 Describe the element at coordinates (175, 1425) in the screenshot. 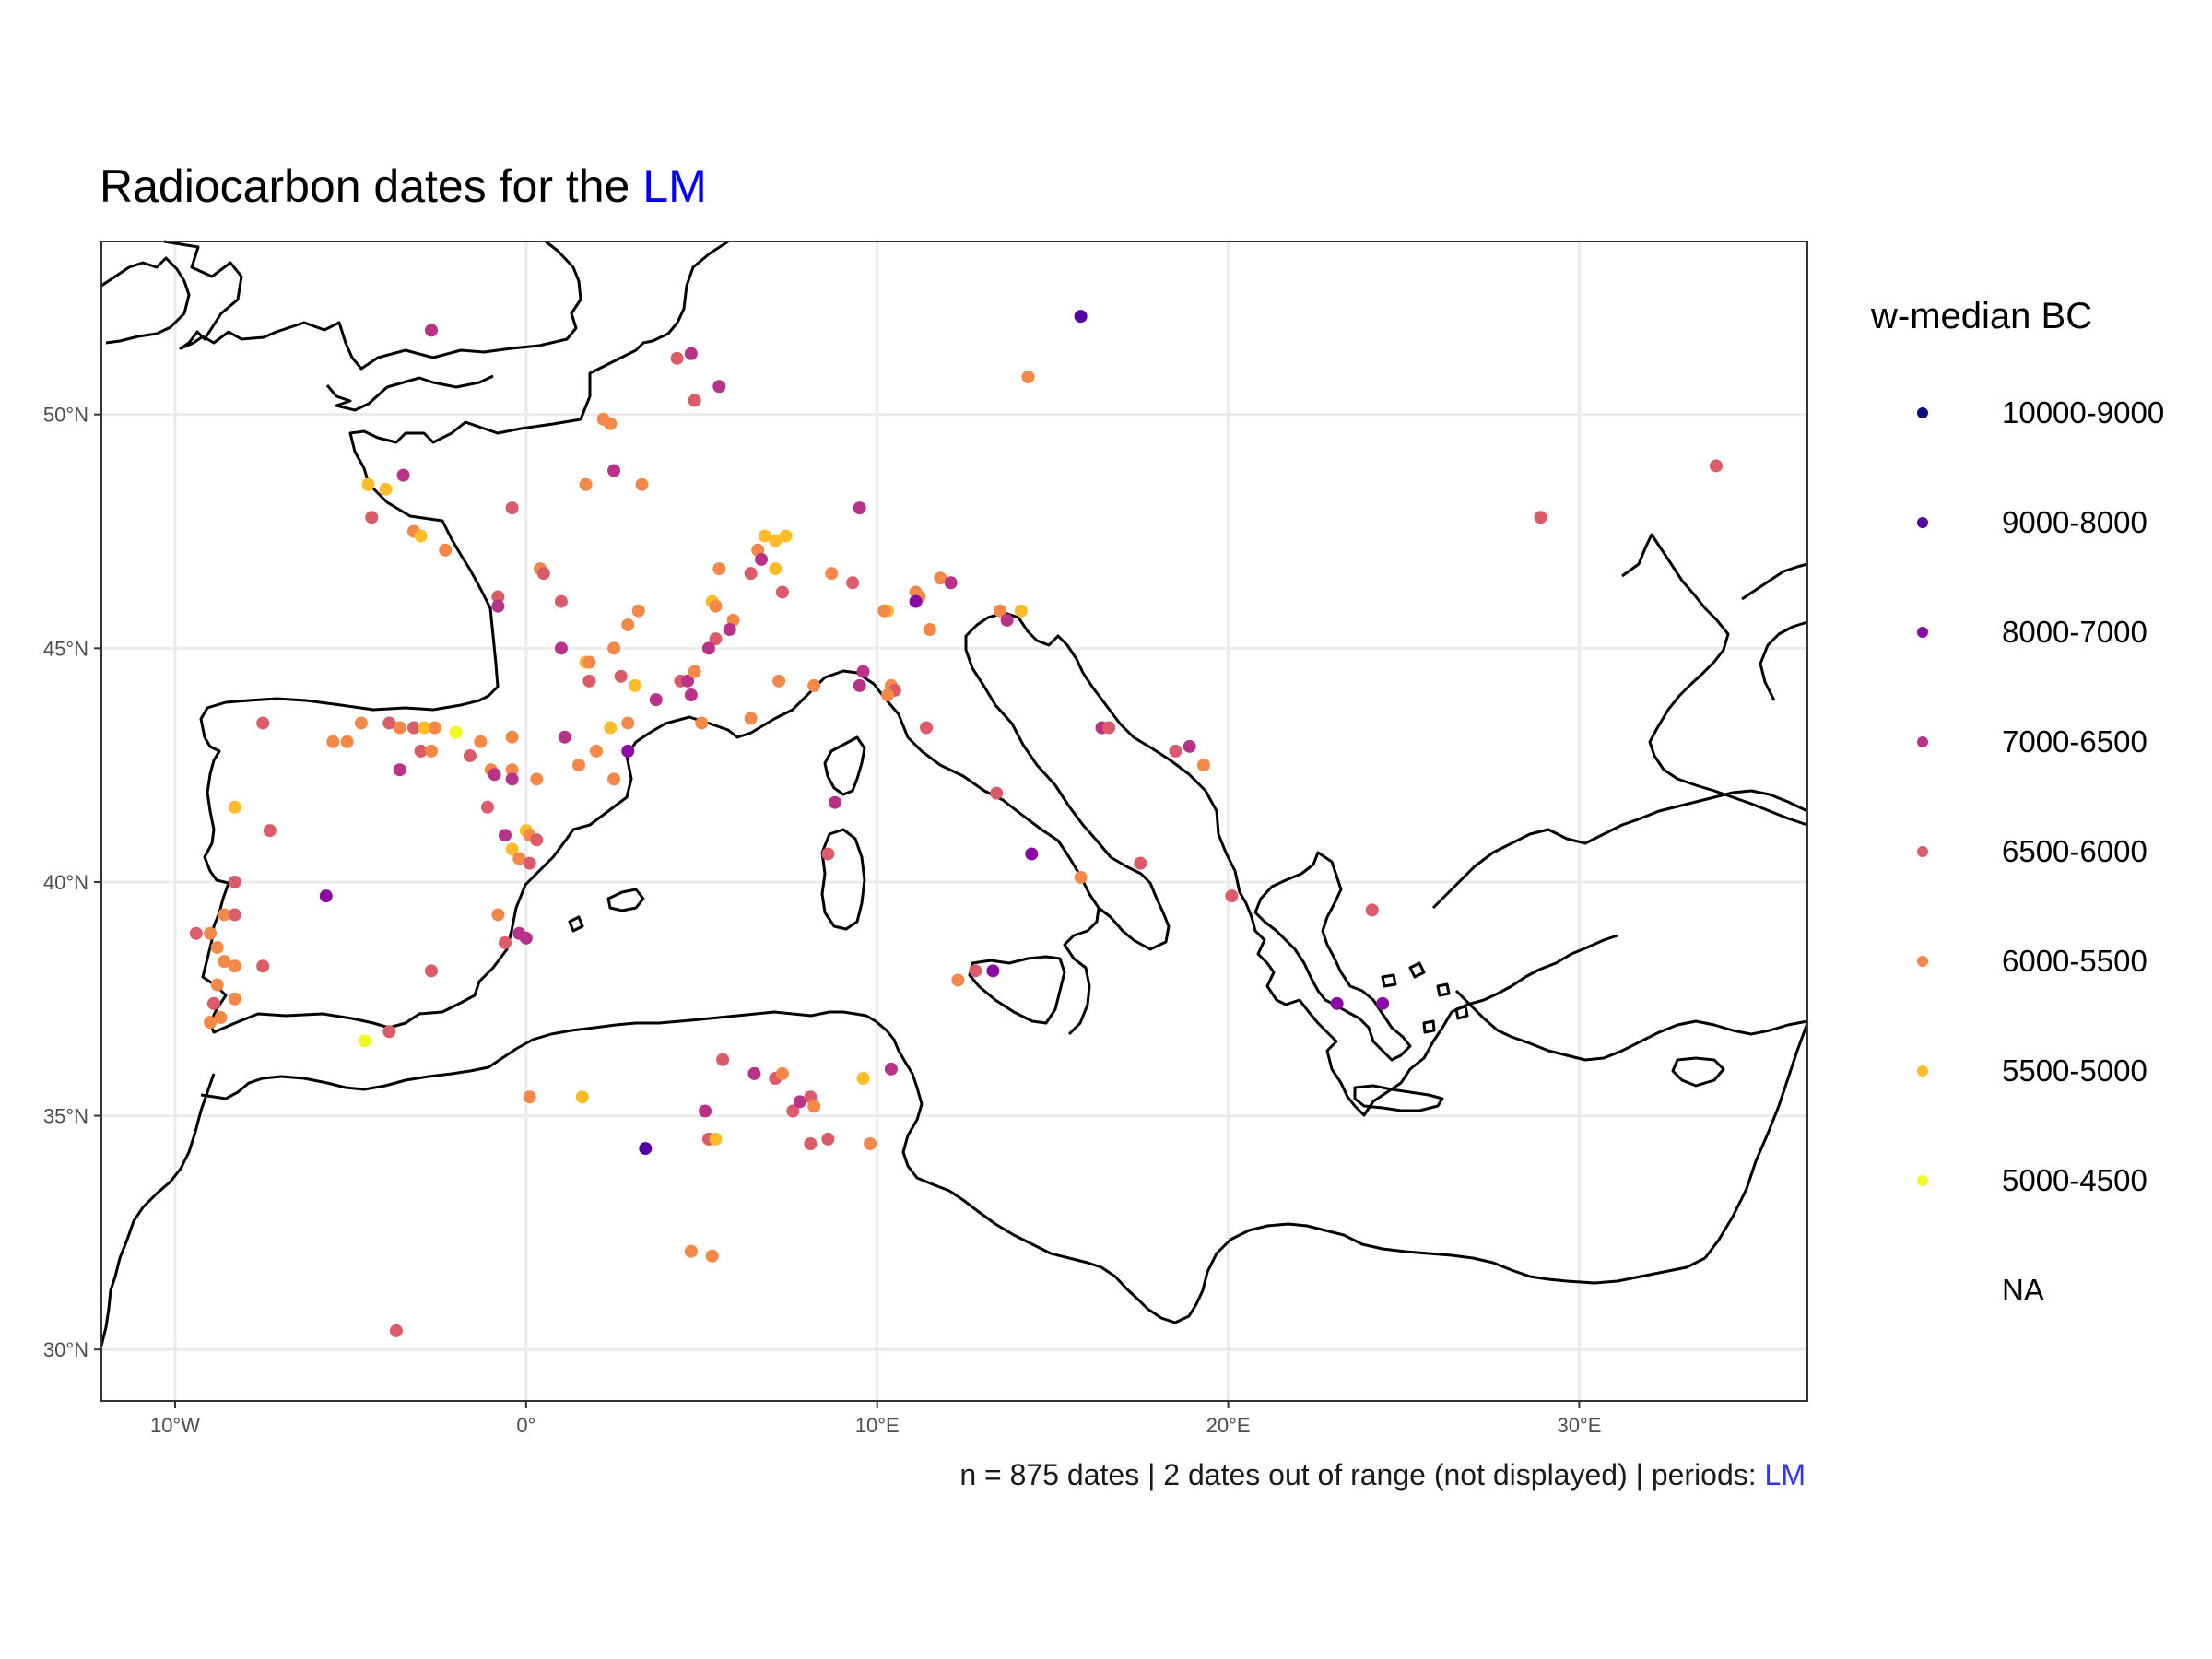

I see `x-tick-label: 10°W` at that location.